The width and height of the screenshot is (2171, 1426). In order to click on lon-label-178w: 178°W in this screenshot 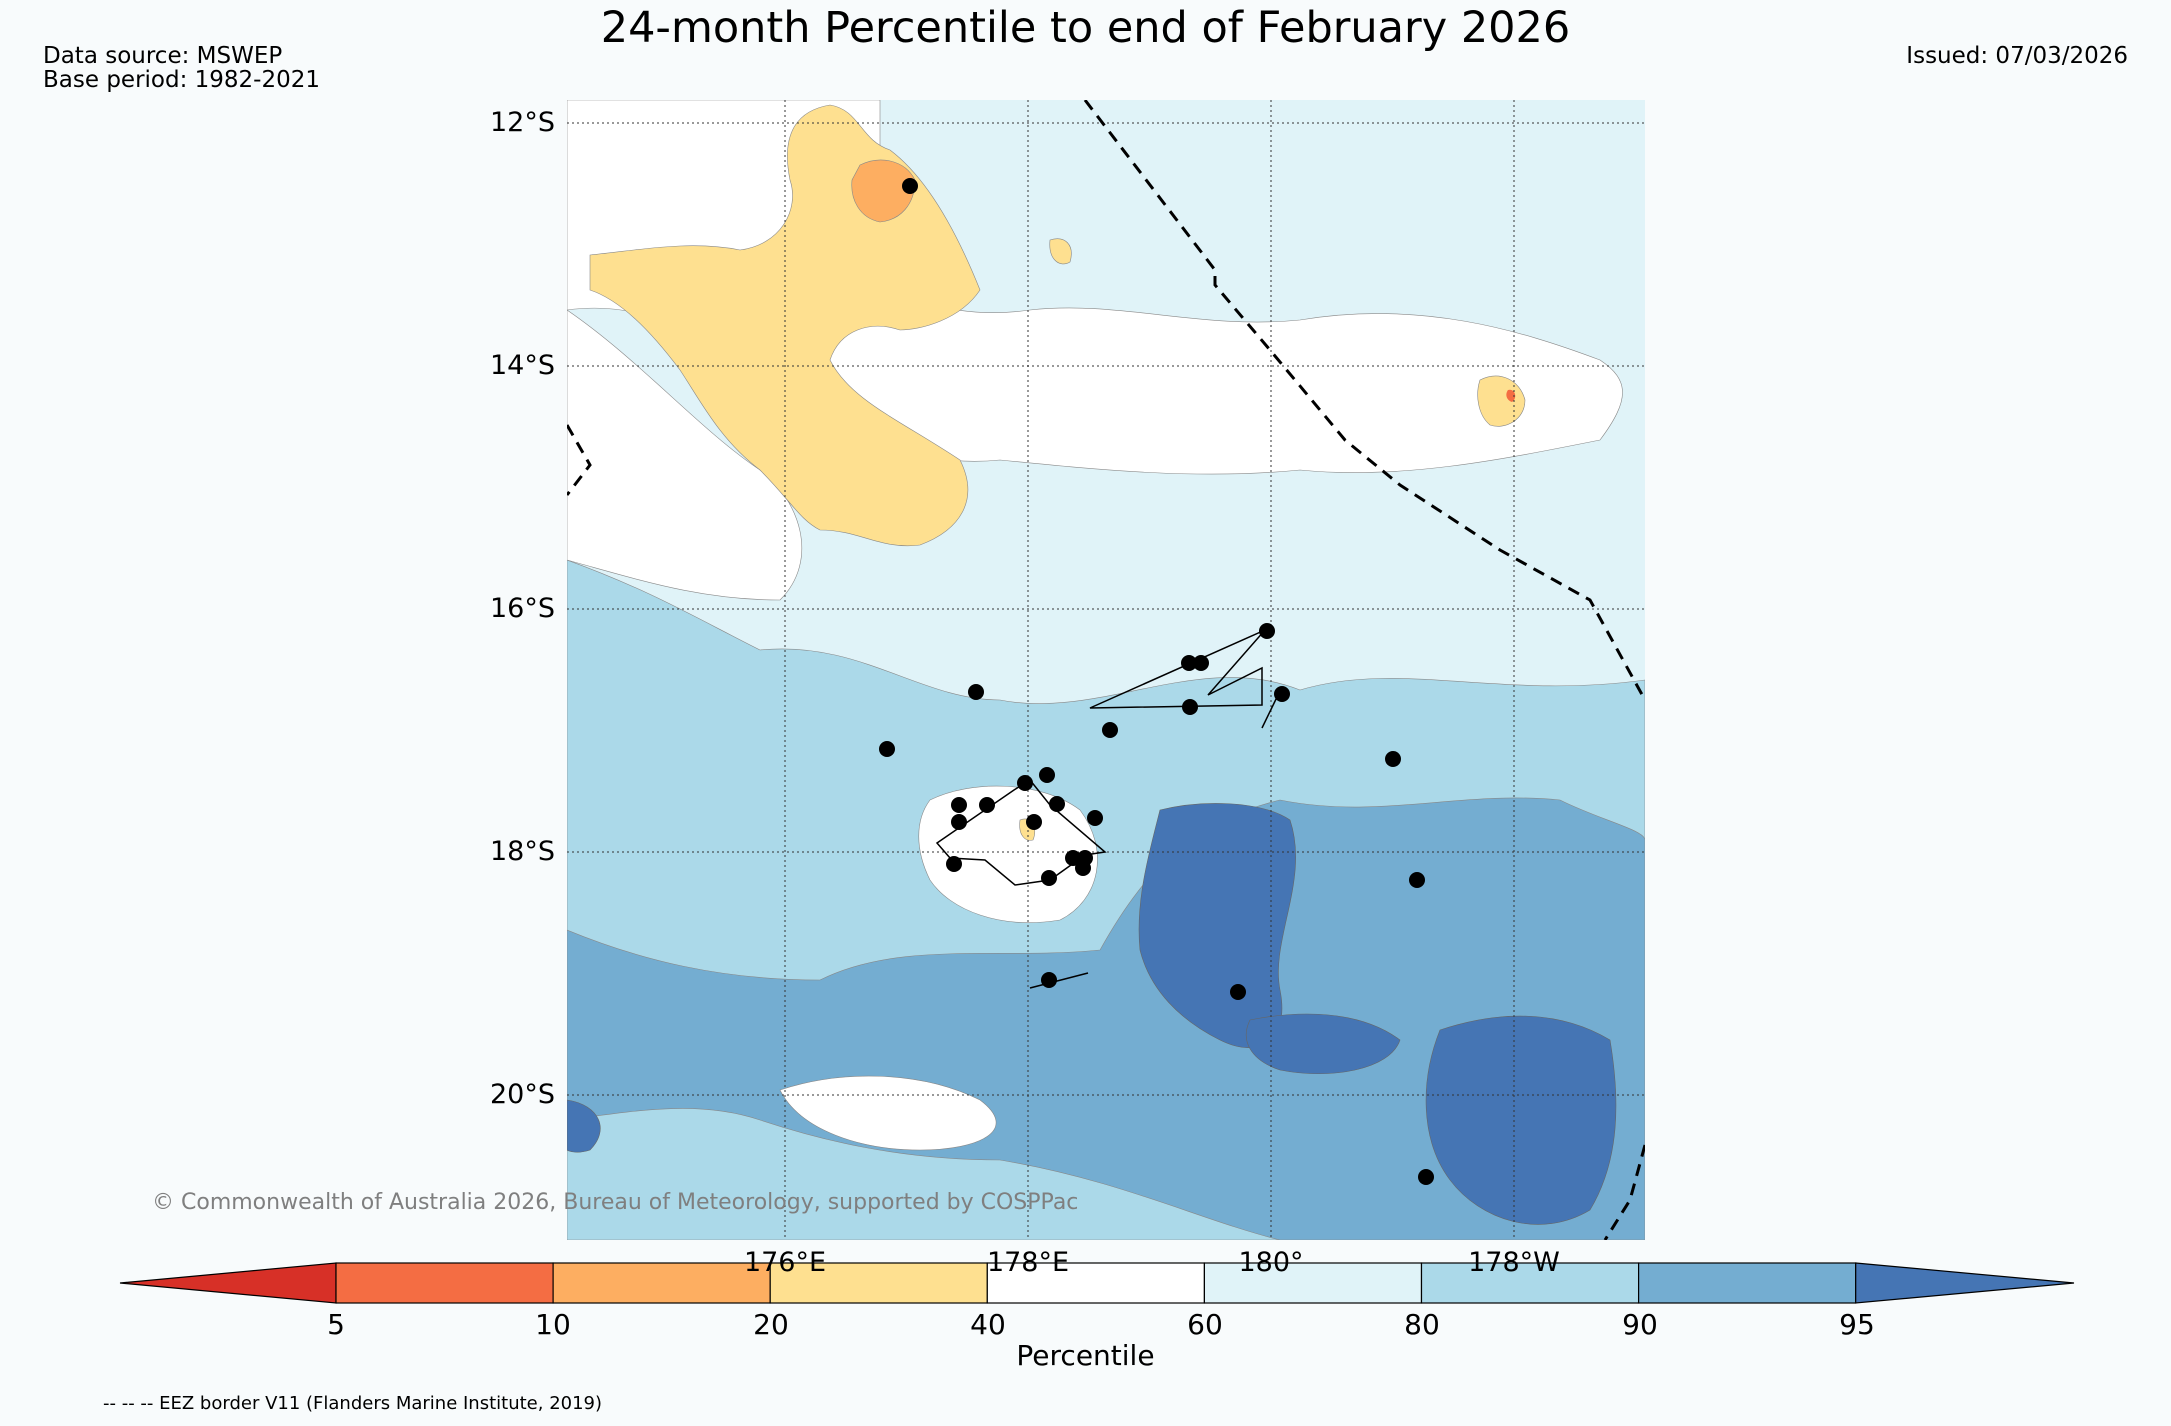, I will do `click(1514, 1262)`.